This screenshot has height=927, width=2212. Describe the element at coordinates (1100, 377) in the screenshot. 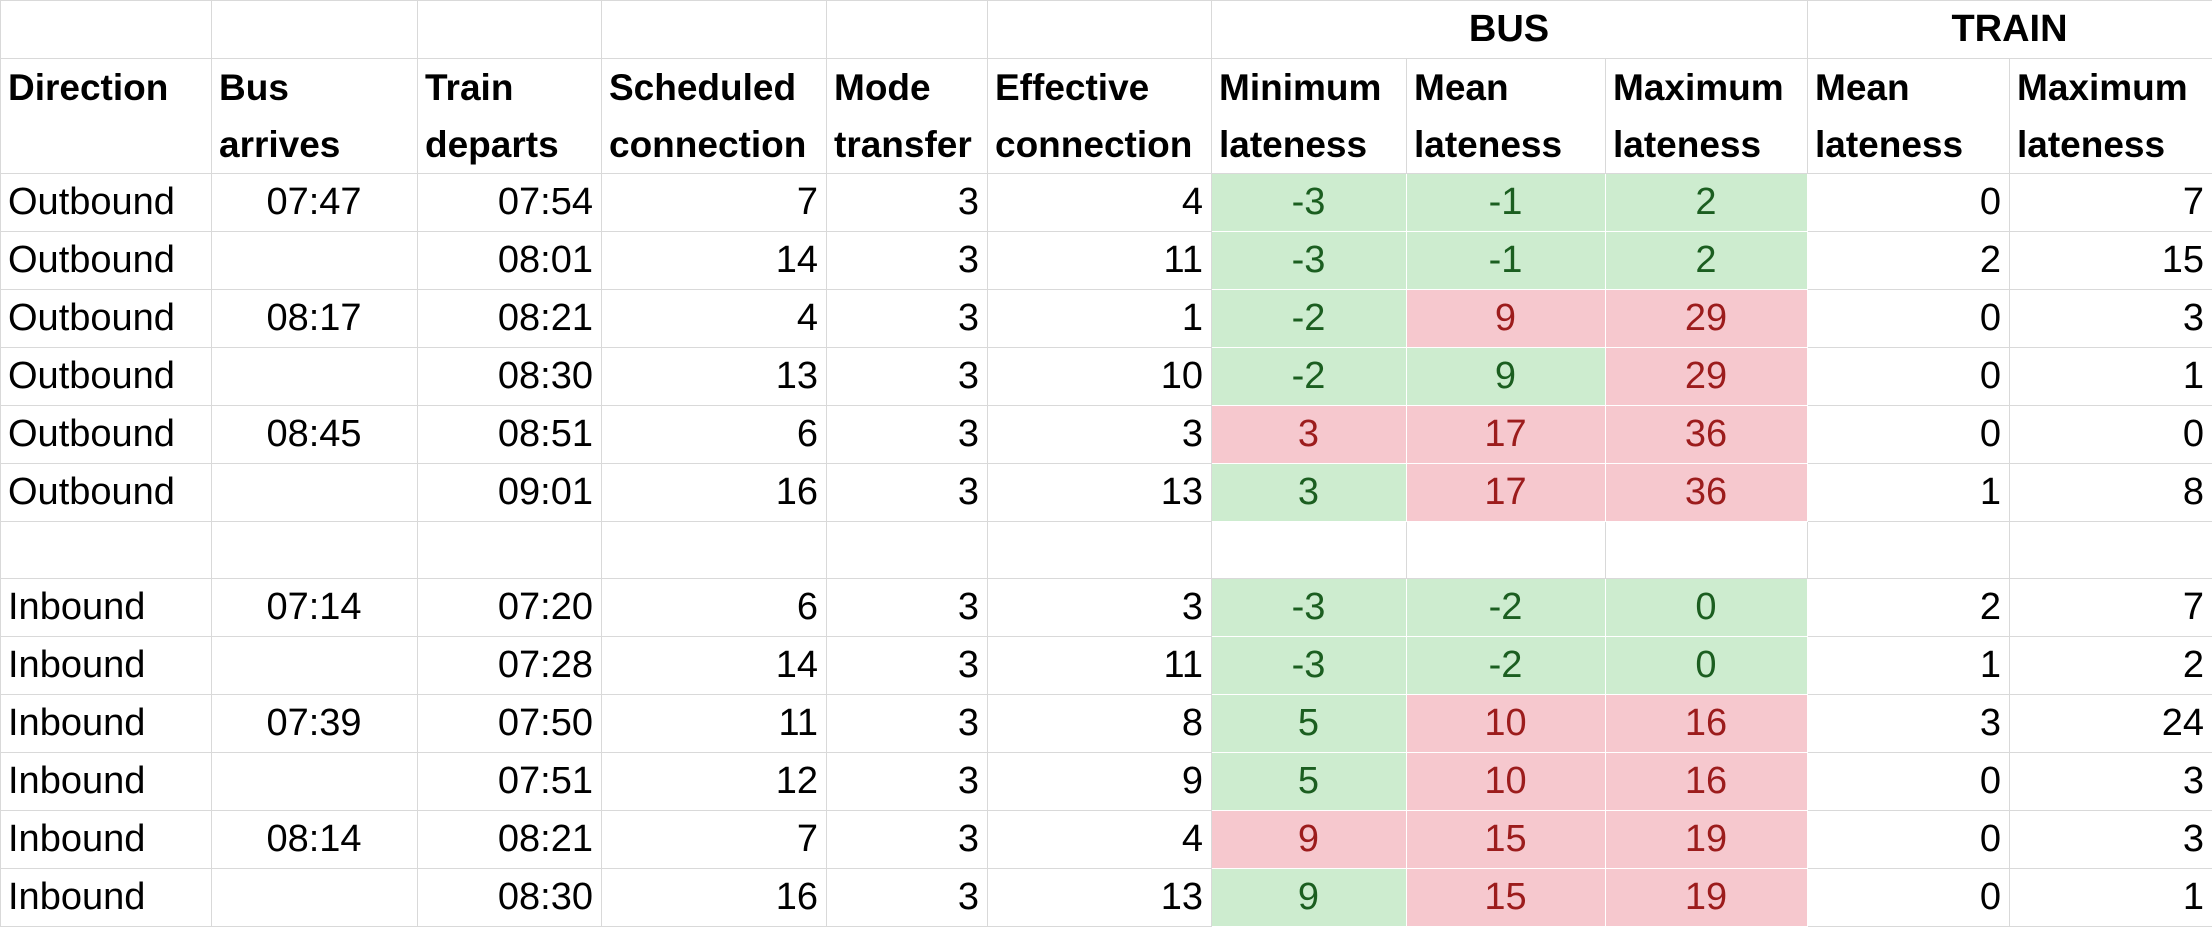

I see `effective-connection-cell: 10` at that location.